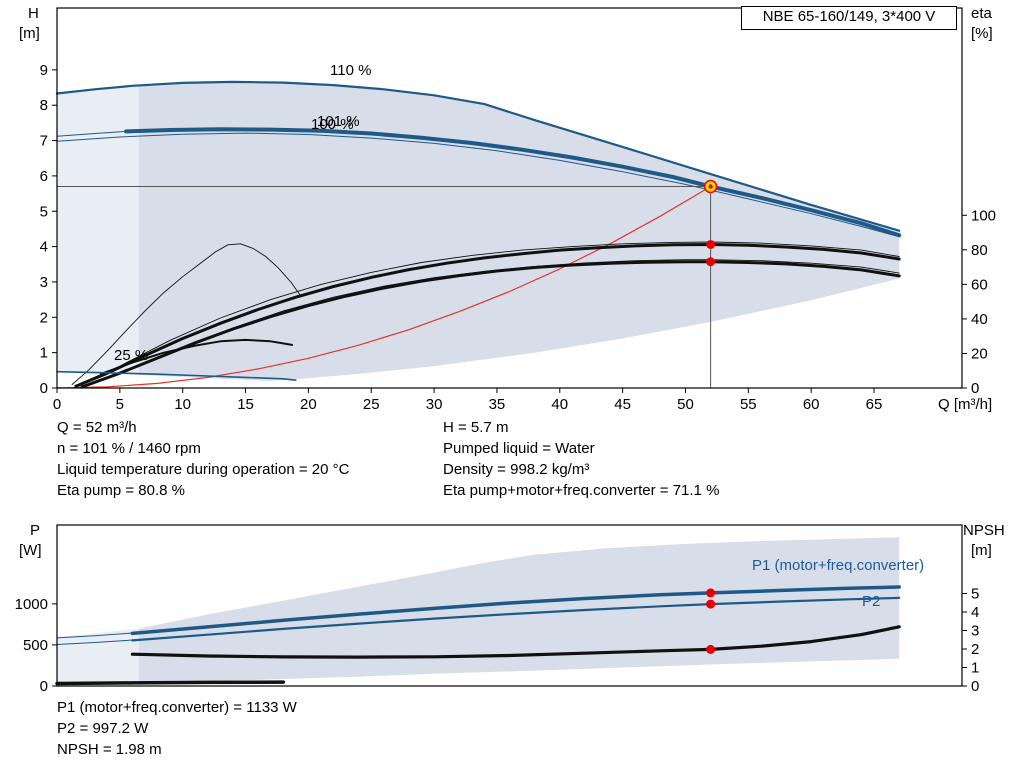  I want to click on speed-100-label: 100 %, so click(332, 124).